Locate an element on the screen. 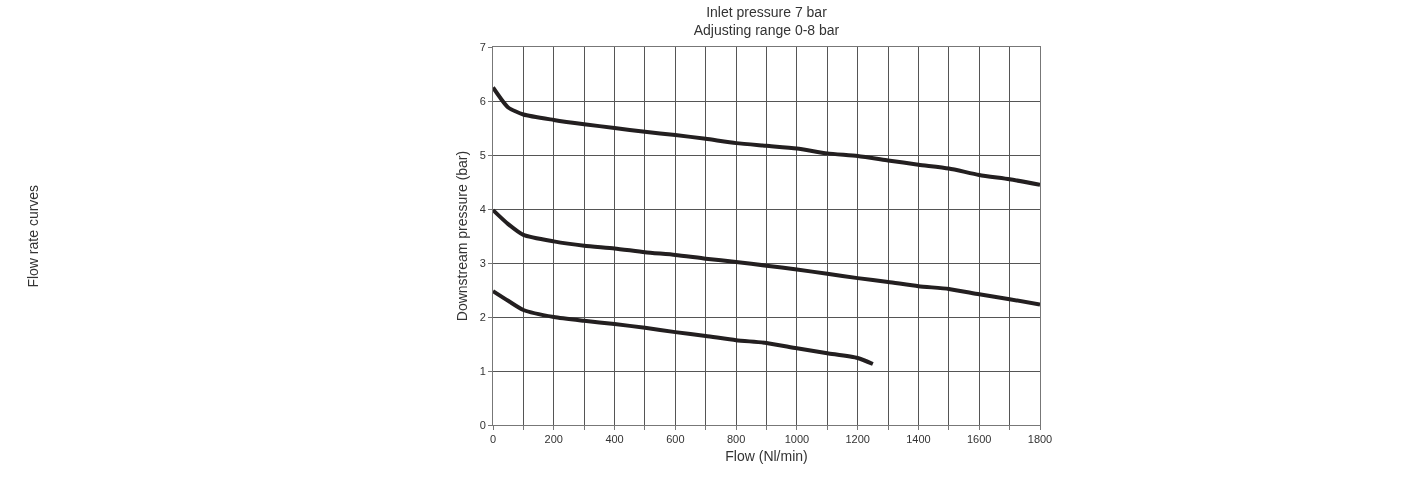 This screenshot has width=1407, height=482. x-axis-title: Flow (Nl/min) is located at coordinates (766, 455).